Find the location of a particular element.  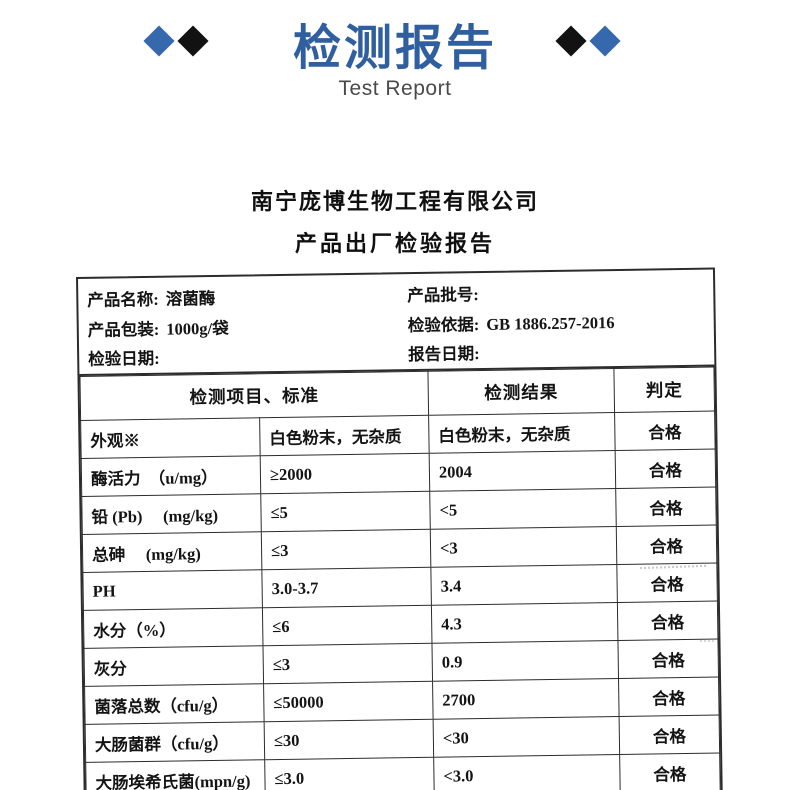

info-product-name: 产品名称: 溶菌酶 is located at coordinates (247, 298).